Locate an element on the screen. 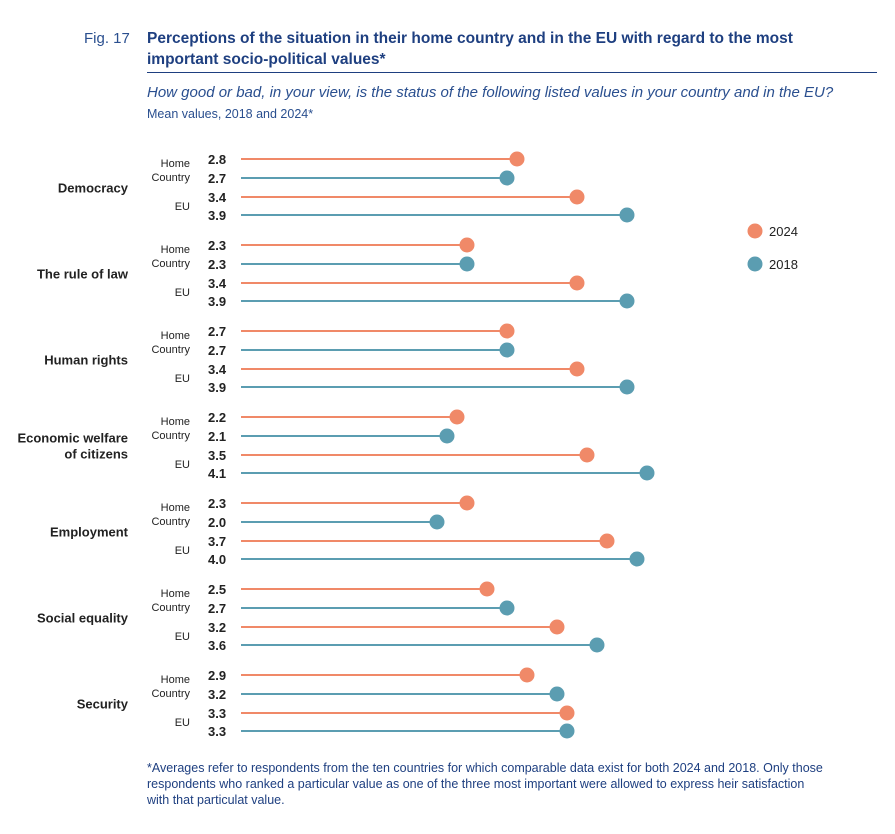 Image resolution: width=895 pixels, height=834 pixels. category-label: Economic welfare is located at coordinates (72, 438).